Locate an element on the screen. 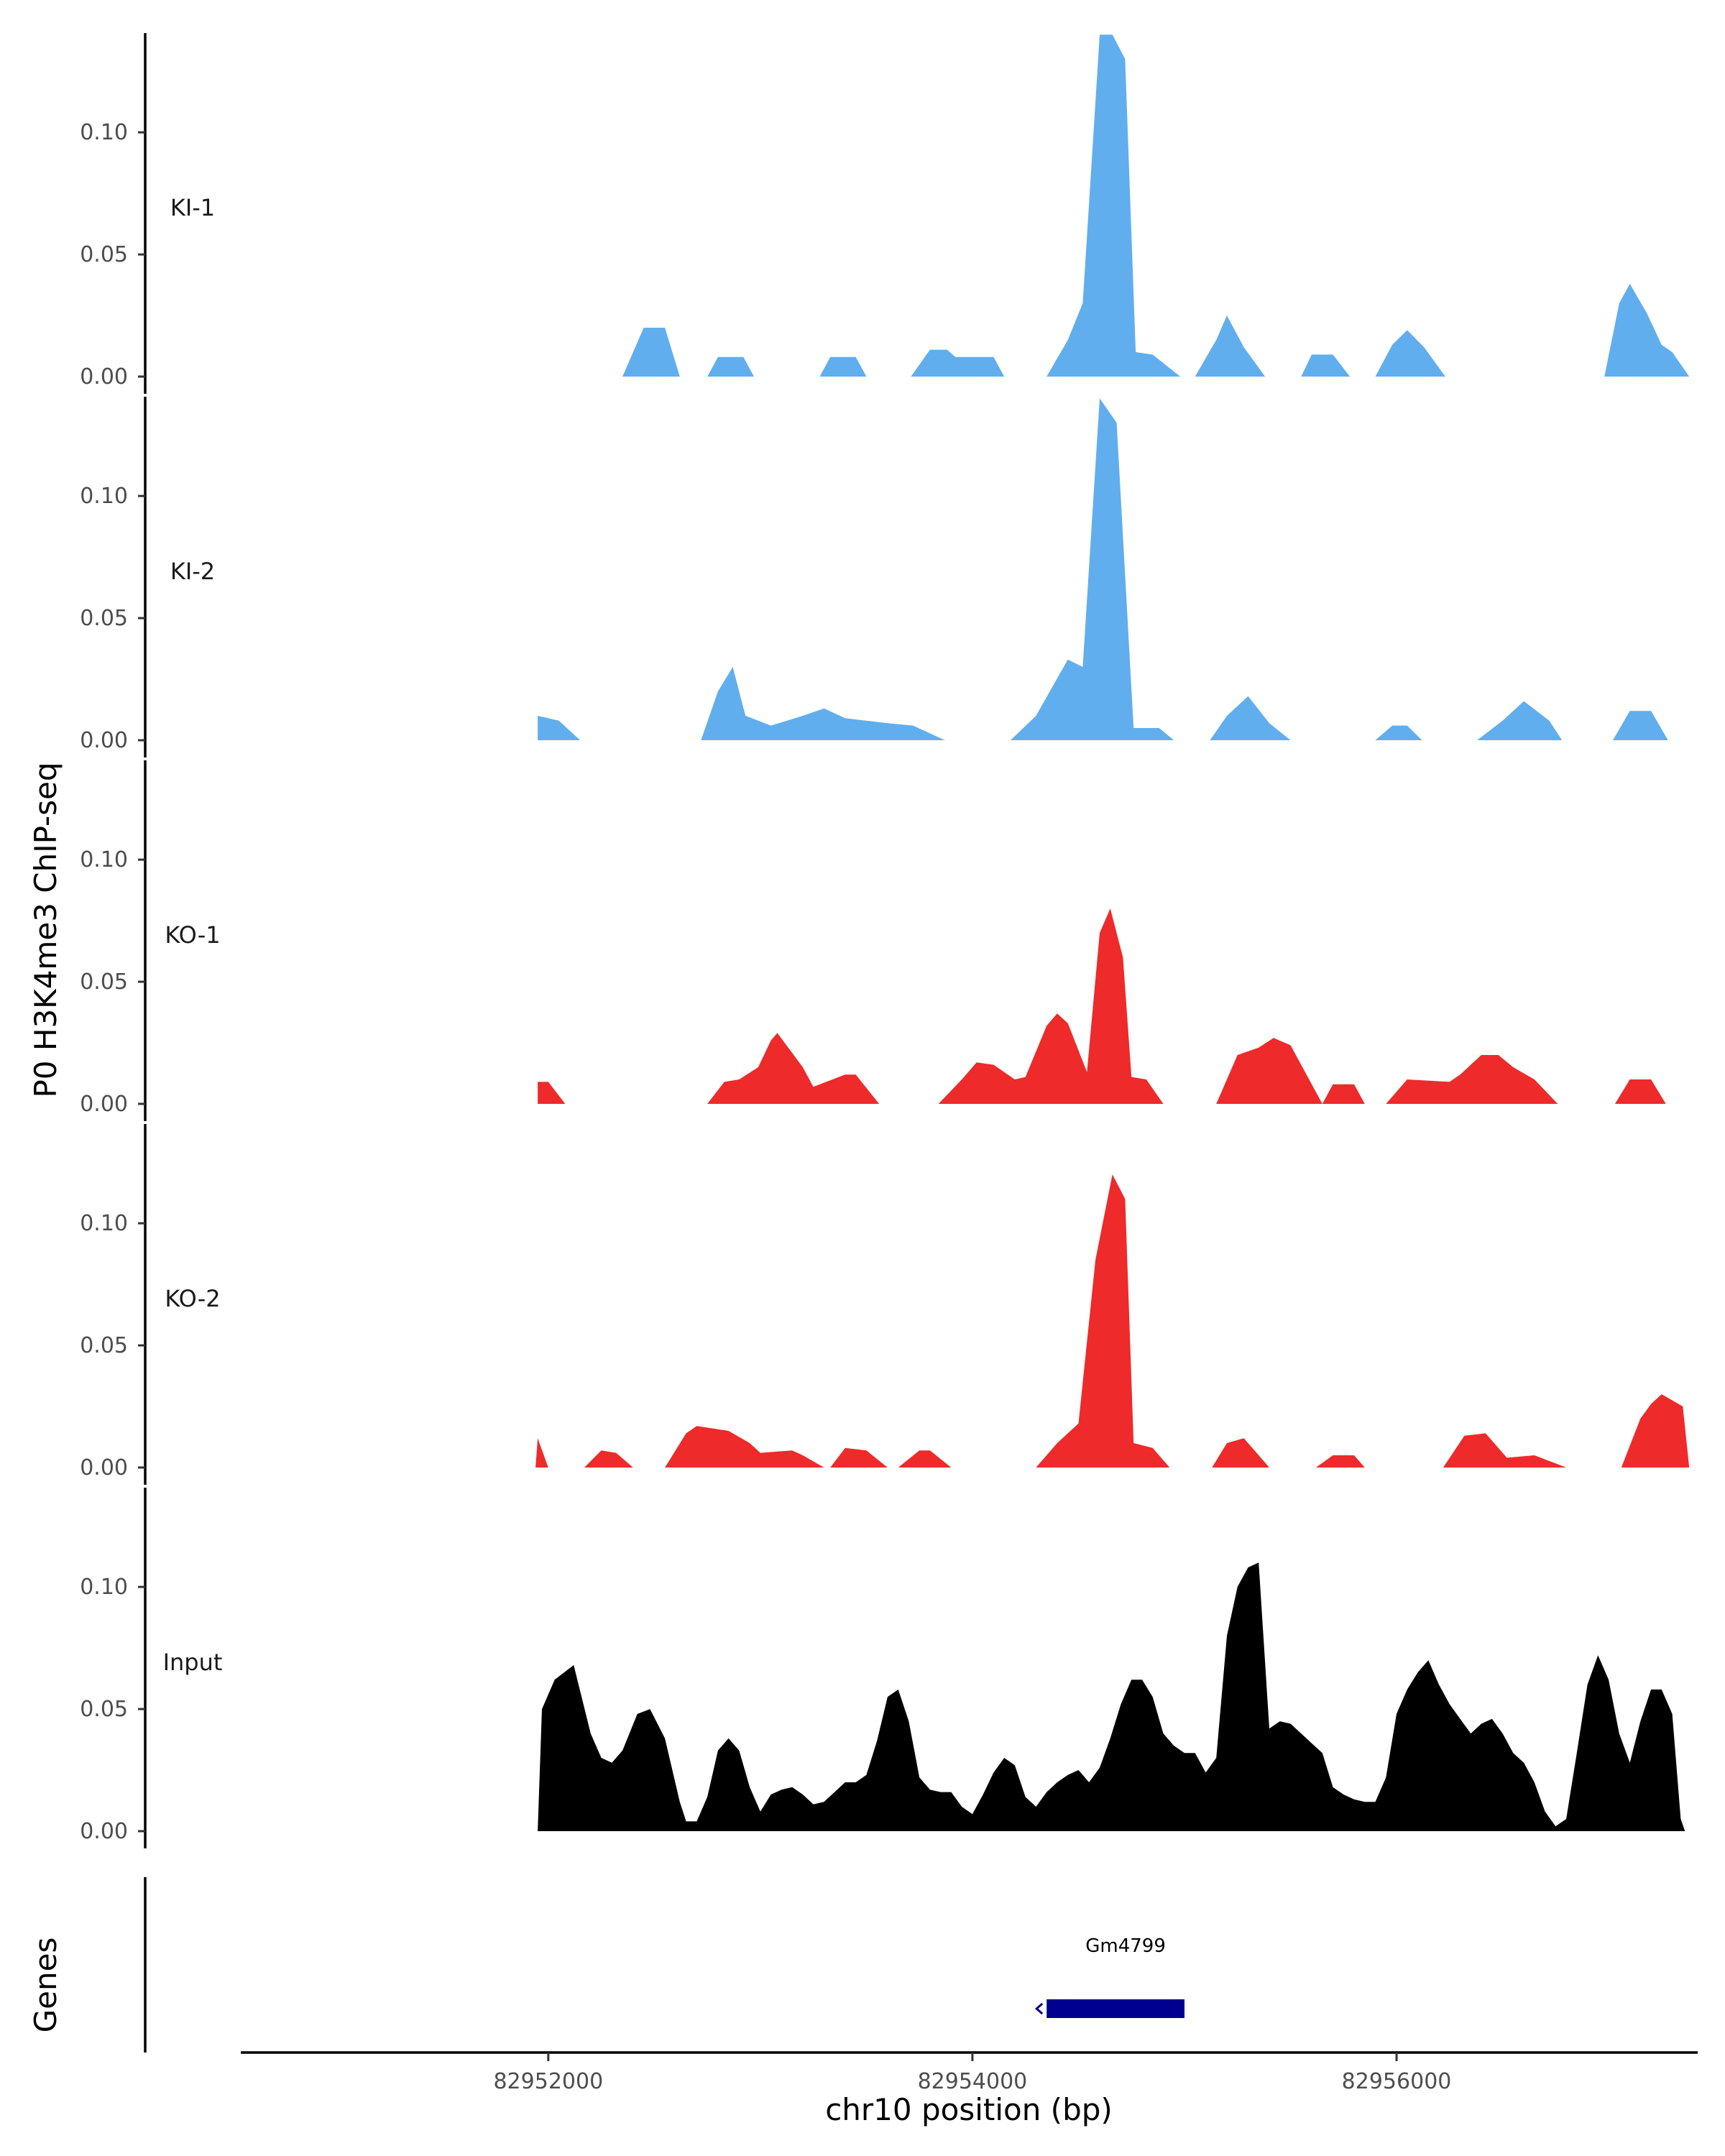  y-axis-title: P0 H3K4me3 ChIP-seq is located at coordinates (45, 930).